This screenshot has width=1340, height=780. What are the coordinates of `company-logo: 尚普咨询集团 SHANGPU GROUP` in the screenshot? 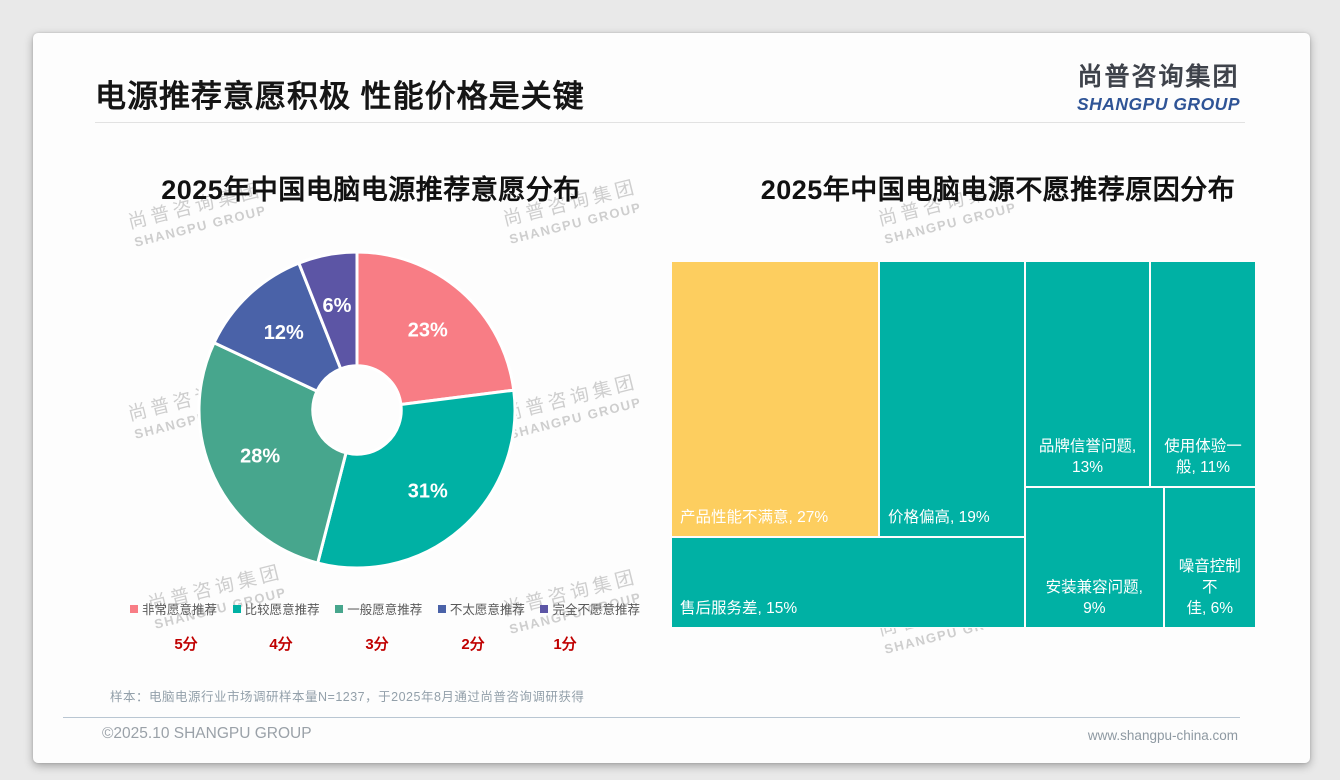 It's located at (1158, 86).